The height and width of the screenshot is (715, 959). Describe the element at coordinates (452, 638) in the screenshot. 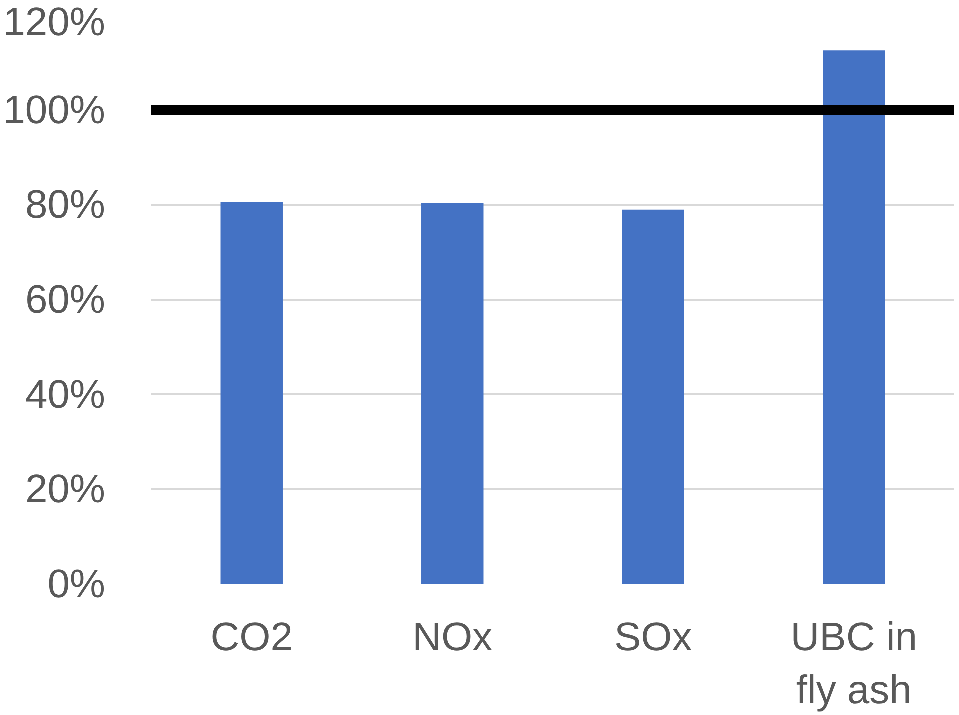

I see `x-tick-label: NOx` at that location.